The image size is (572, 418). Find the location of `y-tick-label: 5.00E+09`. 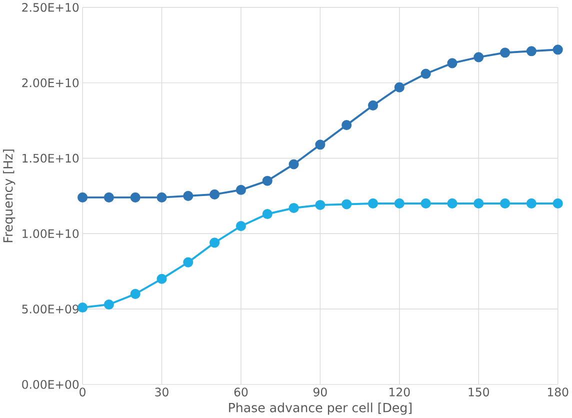

y-tick-label: 5.00E+09 is located at coordinates (50, 309).